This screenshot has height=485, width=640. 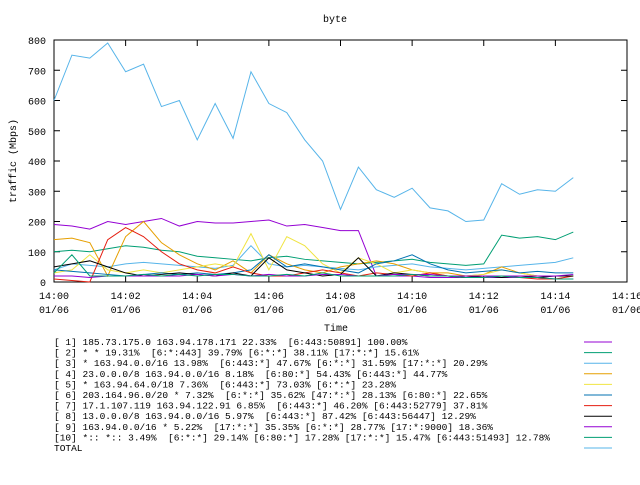 I want to click on x-tick-label: 14:10, so click(x=412, y=297).